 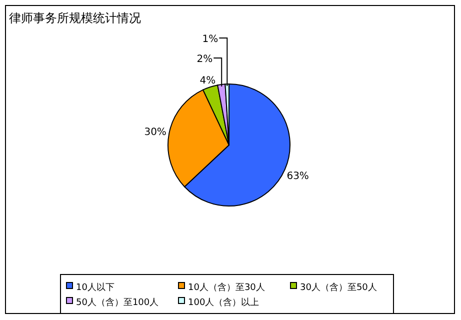 What do you see at coordinates (117, 302) in the screenshot?
I see `legend-label: 50人（含）至100人` at bounding box center [117, 302].